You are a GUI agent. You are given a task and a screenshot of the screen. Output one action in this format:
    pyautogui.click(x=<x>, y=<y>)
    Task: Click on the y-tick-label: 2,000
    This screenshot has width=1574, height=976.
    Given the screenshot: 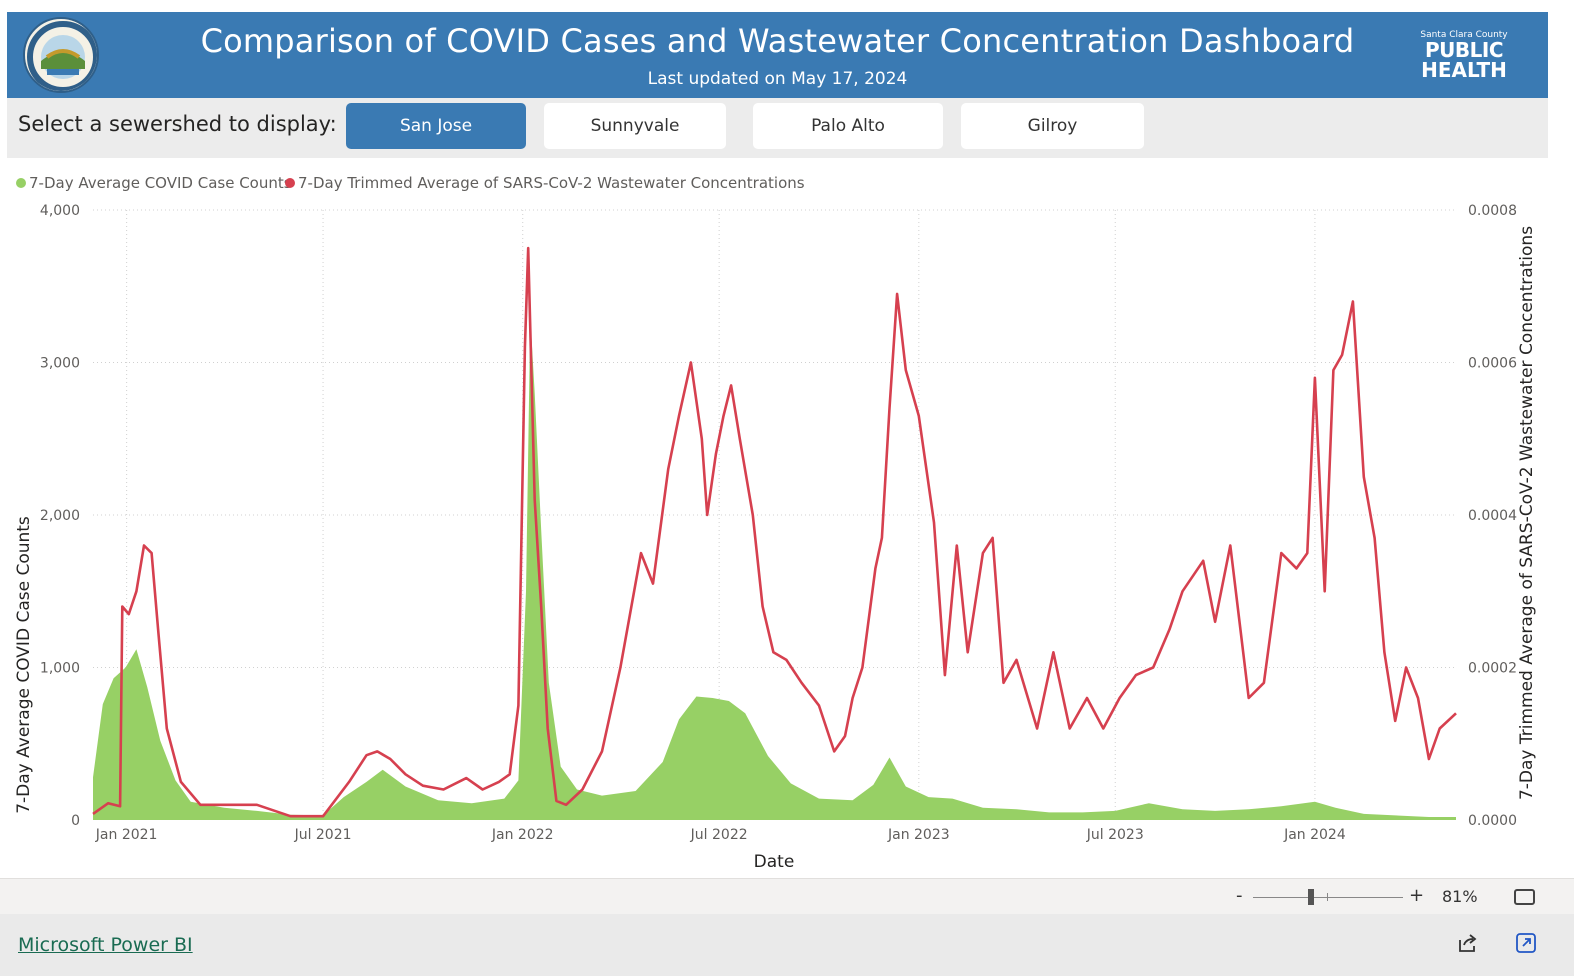 What is the action you would take?
    pyautogui.click(x=60, y=516)
    